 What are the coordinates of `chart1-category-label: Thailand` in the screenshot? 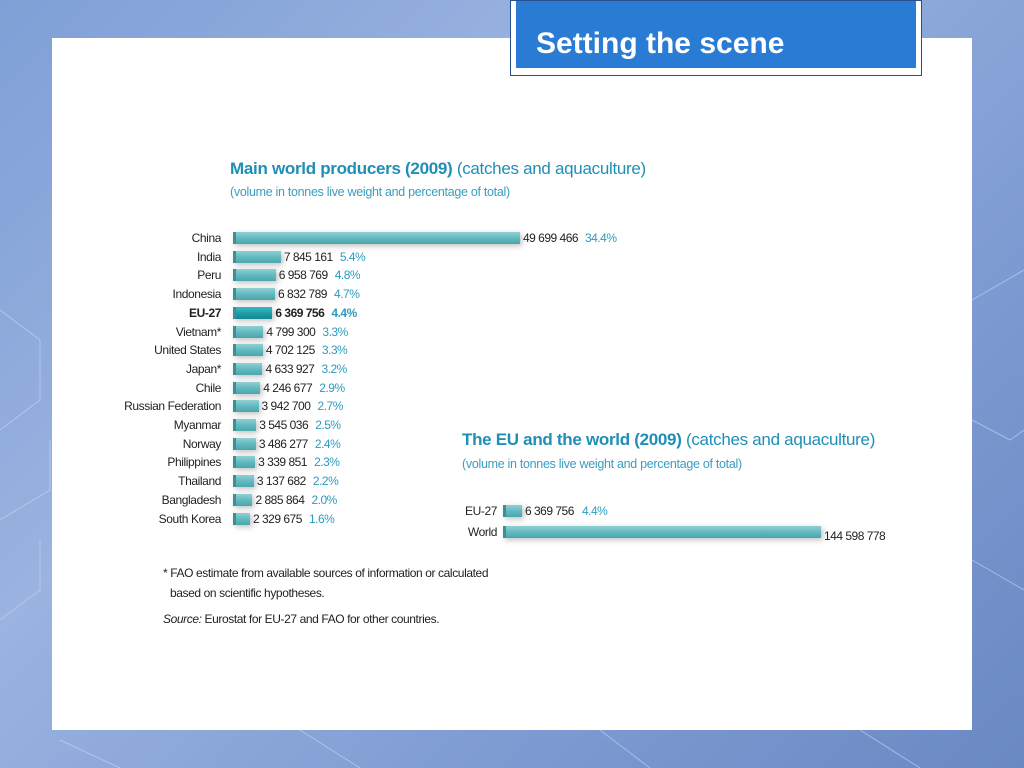 It's located at (199, 481).